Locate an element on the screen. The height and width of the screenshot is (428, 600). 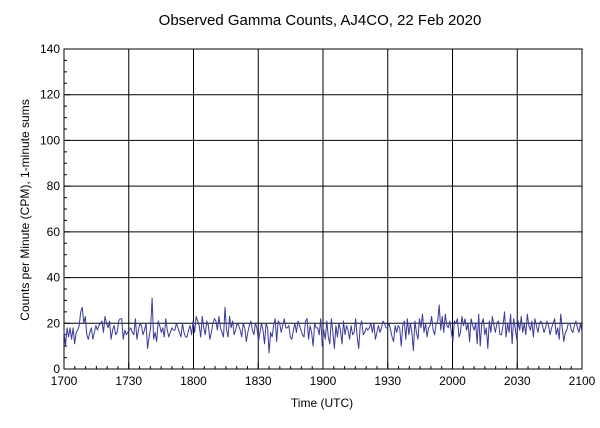
x-tick-labels: 1700 1730 1800 1830 1900 1930 2000 2030 2100 is located at coordinates (323, 381).